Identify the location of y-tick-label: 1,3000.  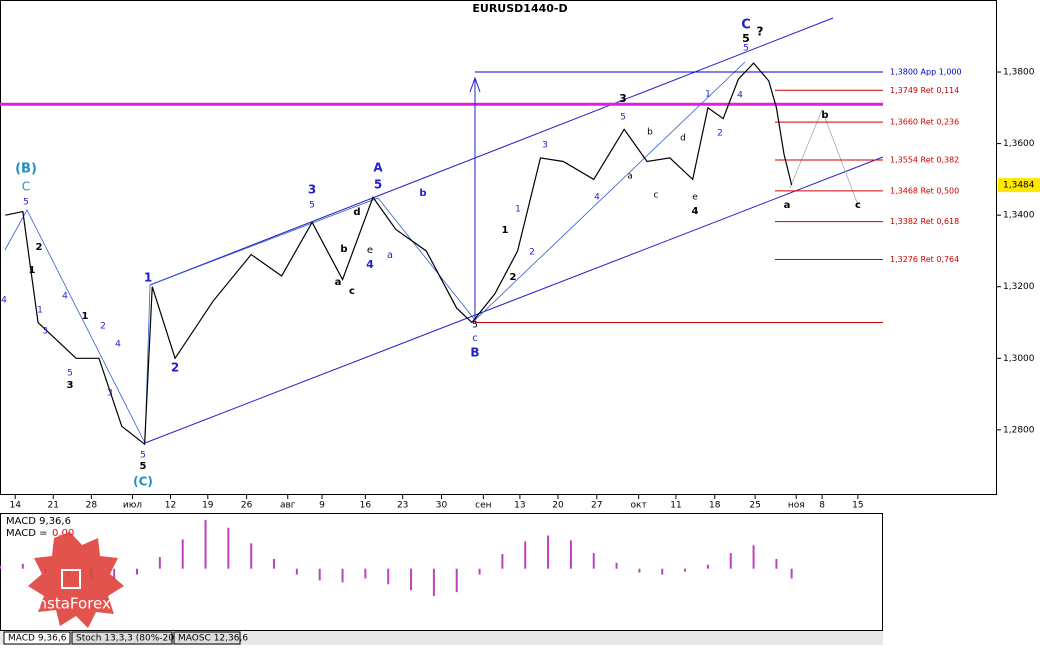
(1019, 359).